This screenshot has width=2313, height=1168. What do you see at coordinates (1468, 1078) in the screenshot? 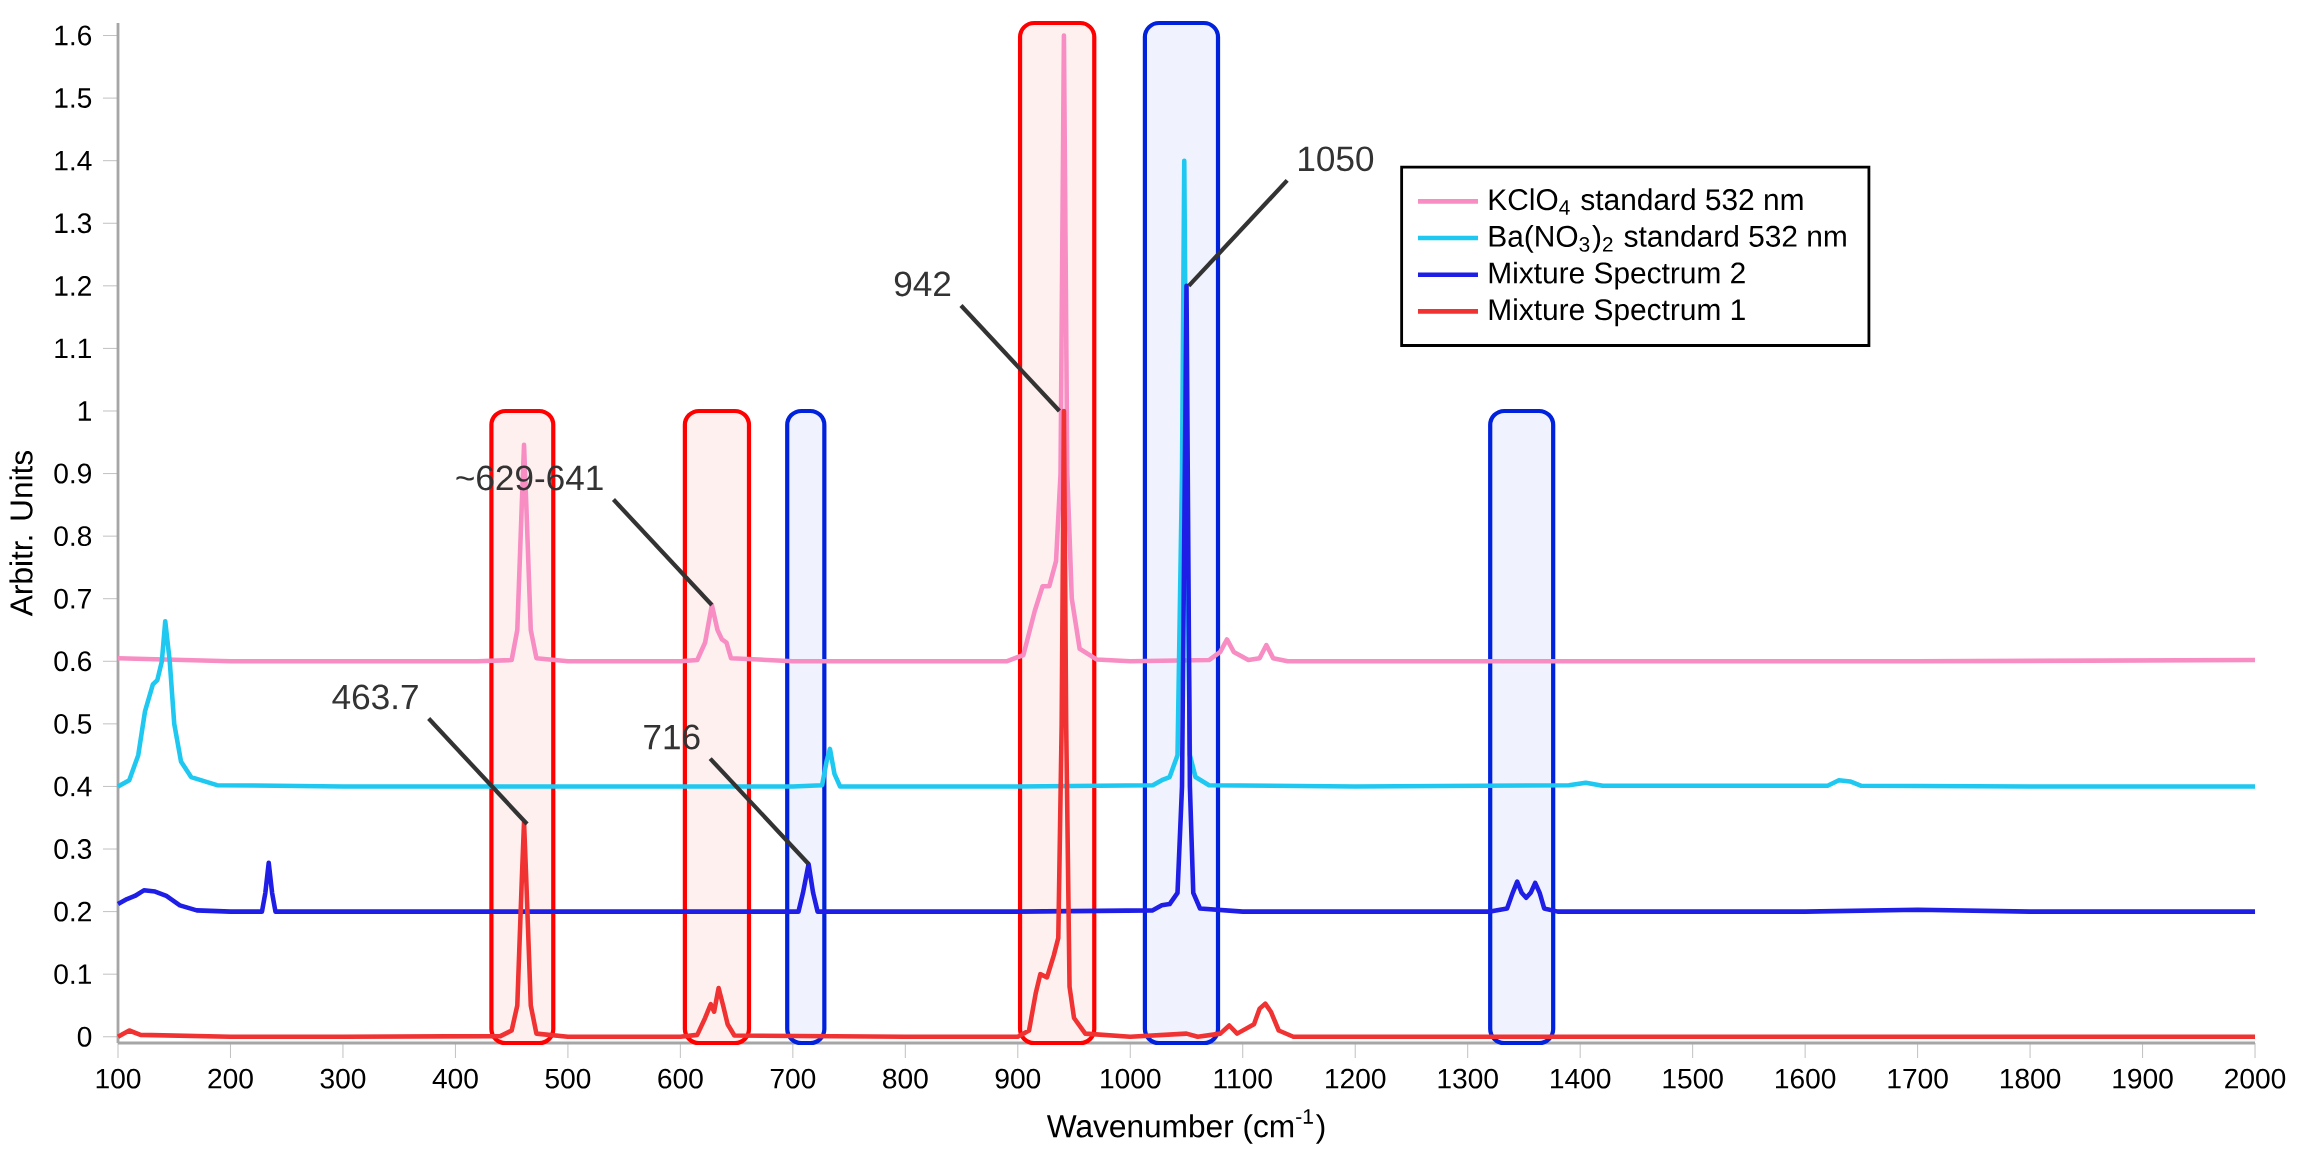
I see `x-tick-label: 1300` at bounding box center [1468, 1078].